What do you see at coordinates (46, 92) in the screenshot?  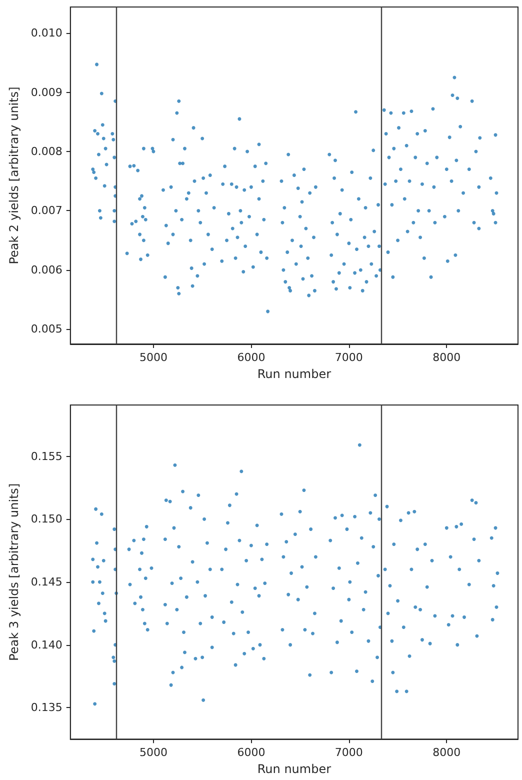 I see `y-tick-label: 0.009` at bounding box center [46, 92].